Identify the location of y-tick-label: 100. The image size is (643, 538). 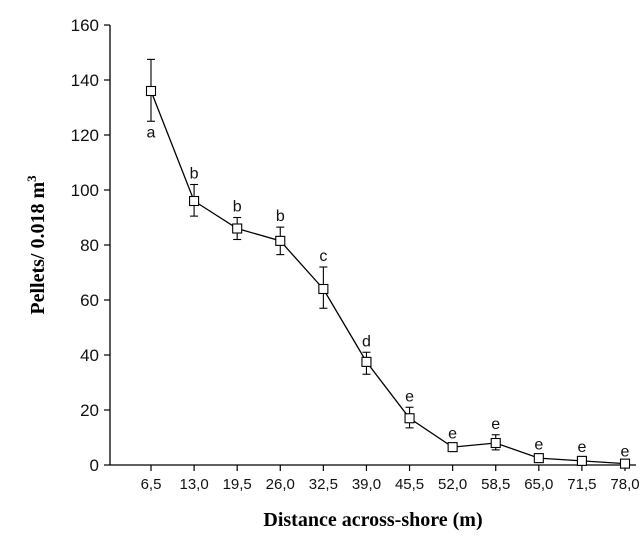
(85, 190).